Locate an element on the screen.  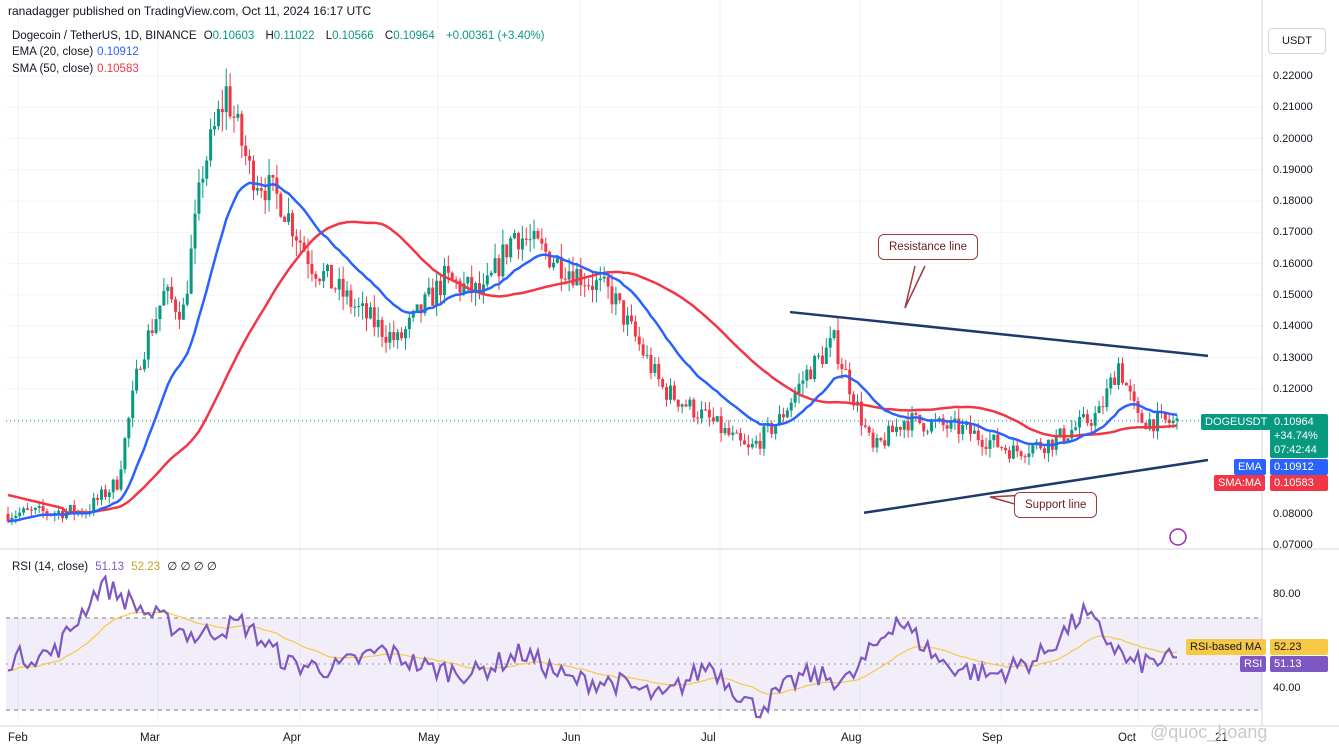
ema-legend: EMA (20, close) 0.10912 is located at coordinates (75, 52).